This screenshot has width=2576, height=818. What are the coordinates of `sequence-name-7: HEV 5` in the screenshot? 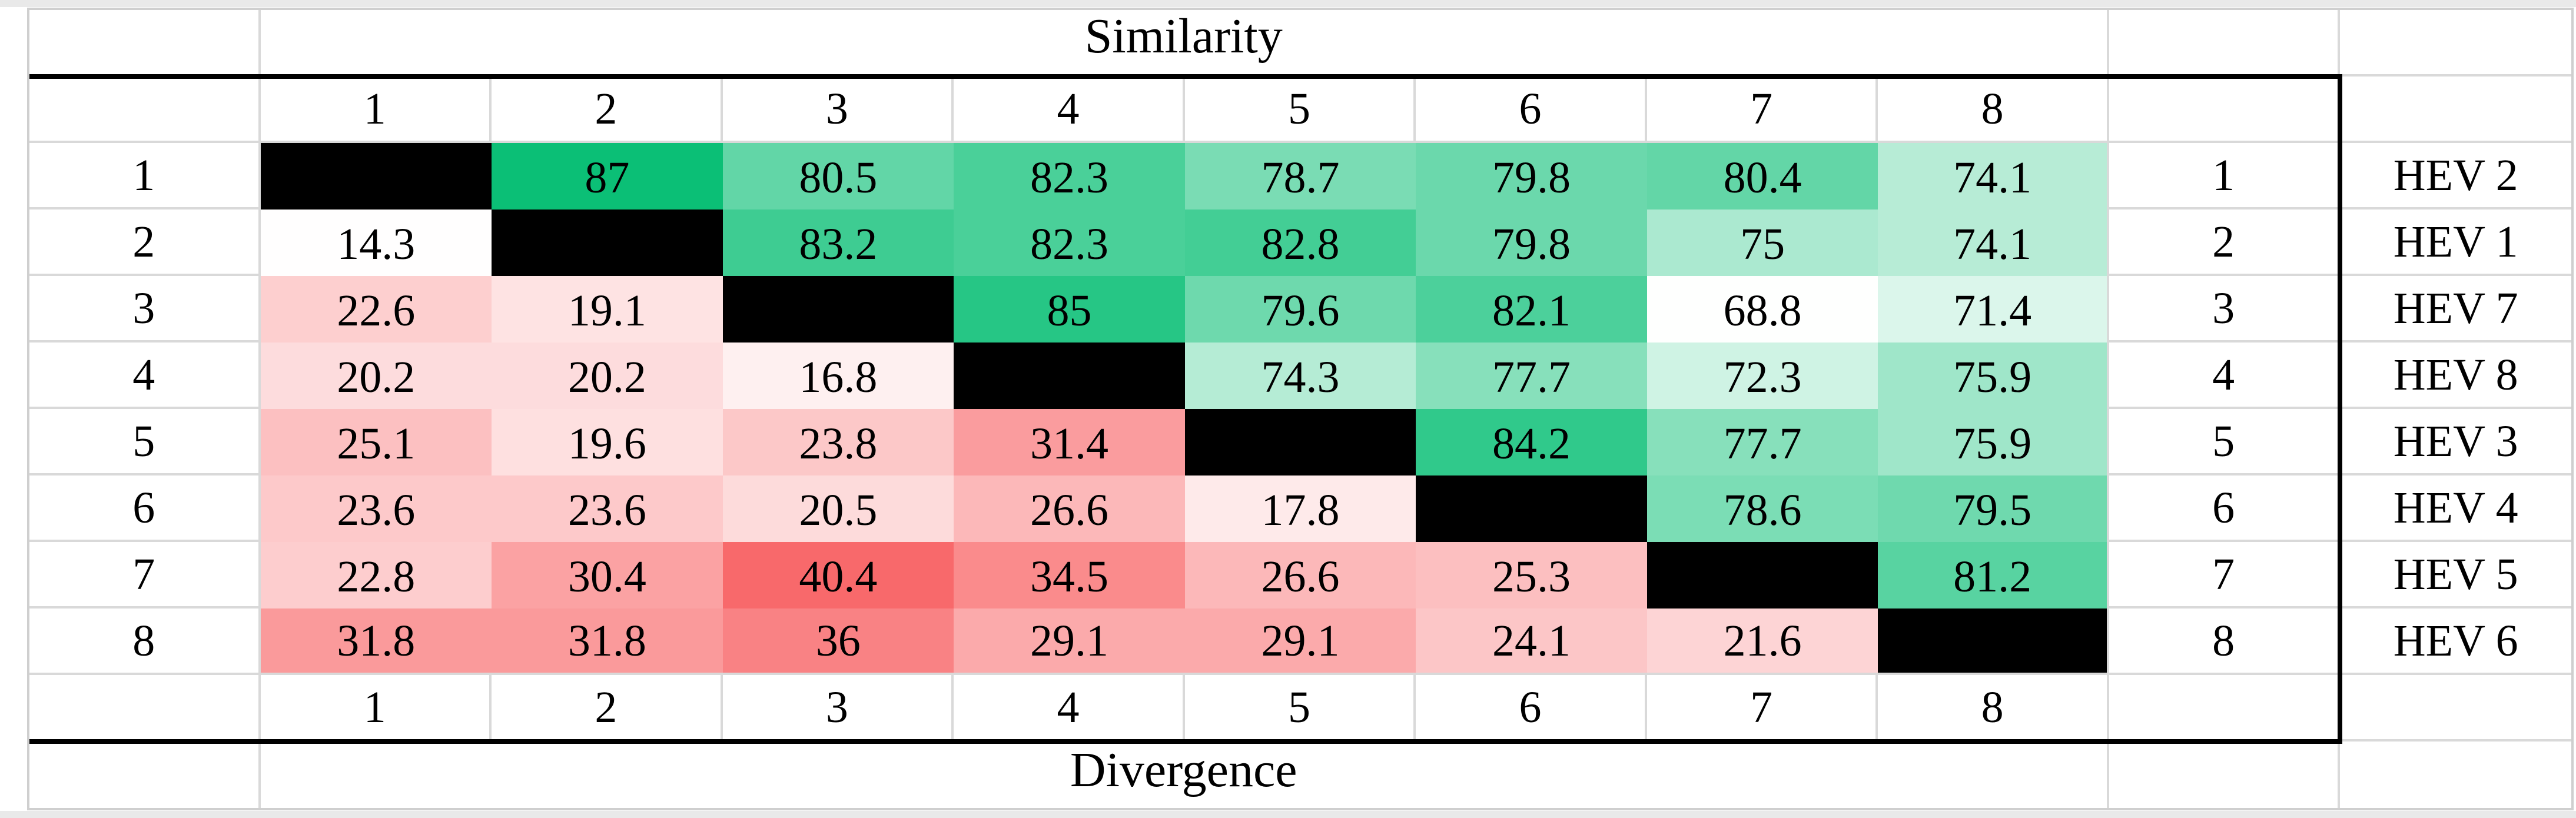 It's located at (2455, 575).